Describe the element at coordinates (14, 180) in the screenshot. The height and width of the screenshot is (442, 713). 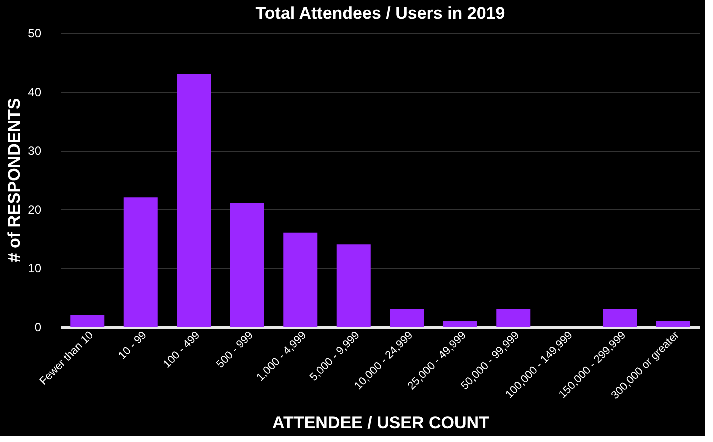
I see `y-axis-title: # of RESPONDENTS` at that location.